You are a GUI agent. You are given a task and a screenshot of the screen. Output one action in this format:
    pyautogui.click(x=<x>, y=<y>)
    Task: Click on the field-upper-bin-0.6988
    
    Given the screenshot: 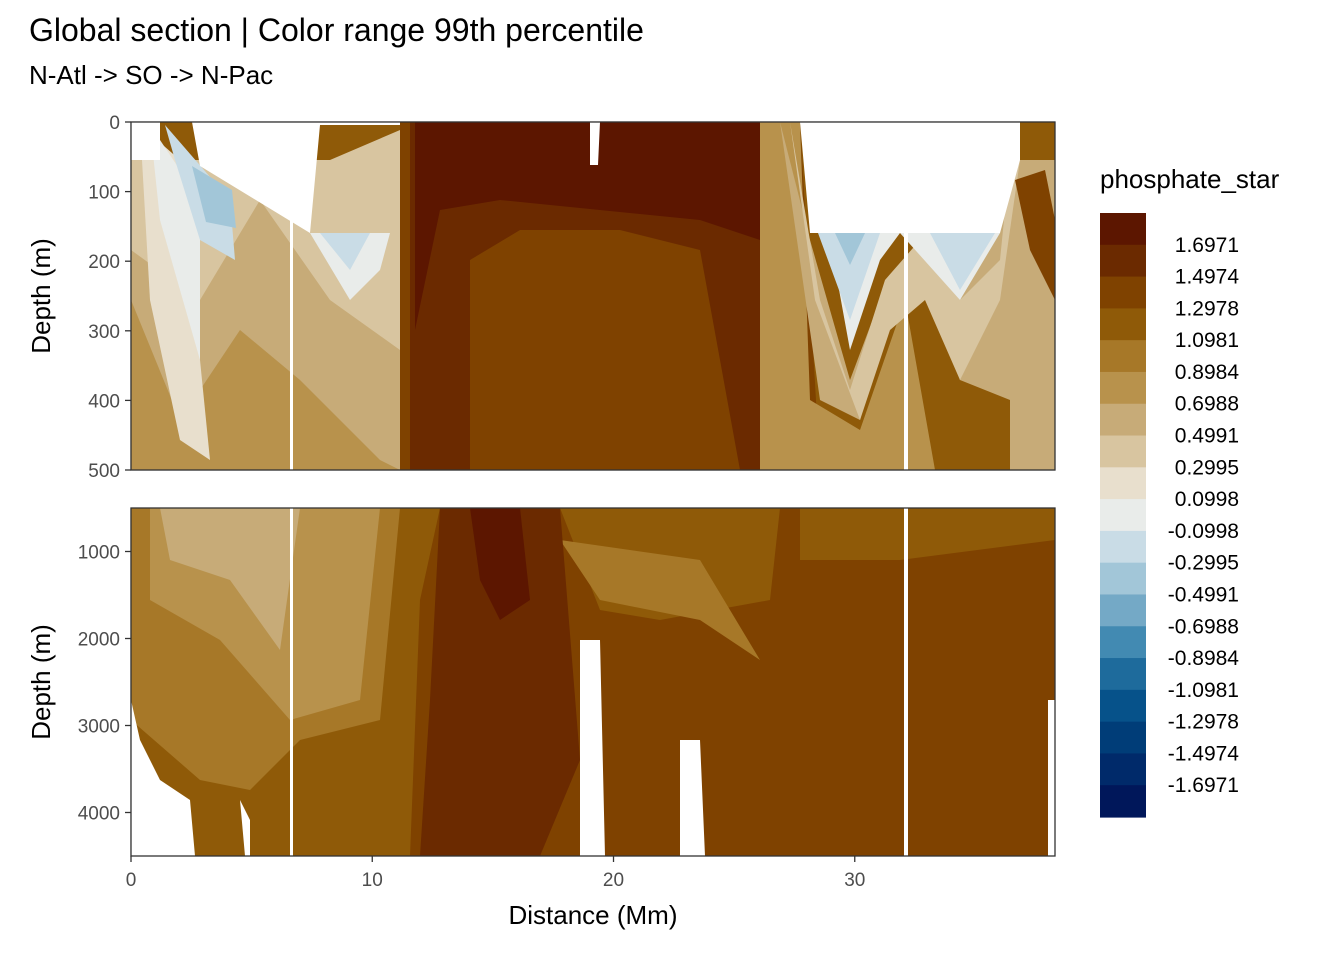 What is the action you would take?
    pyautogui.click(x=847, y=296)
    